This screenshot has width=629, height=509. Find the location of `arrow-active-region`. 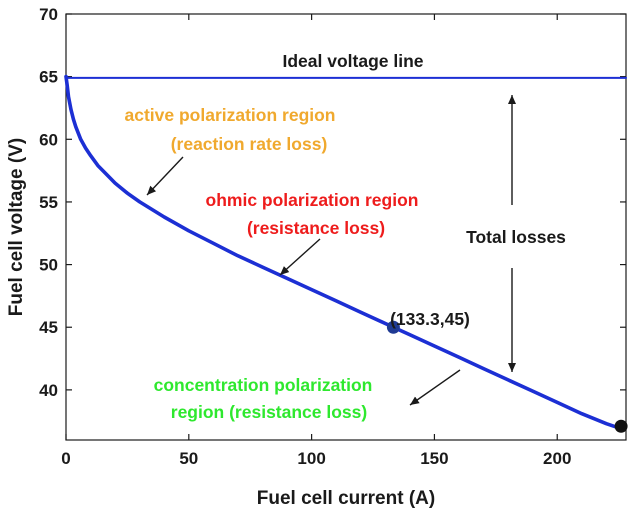

arrow-active-region is located at coordinates (165, 176).